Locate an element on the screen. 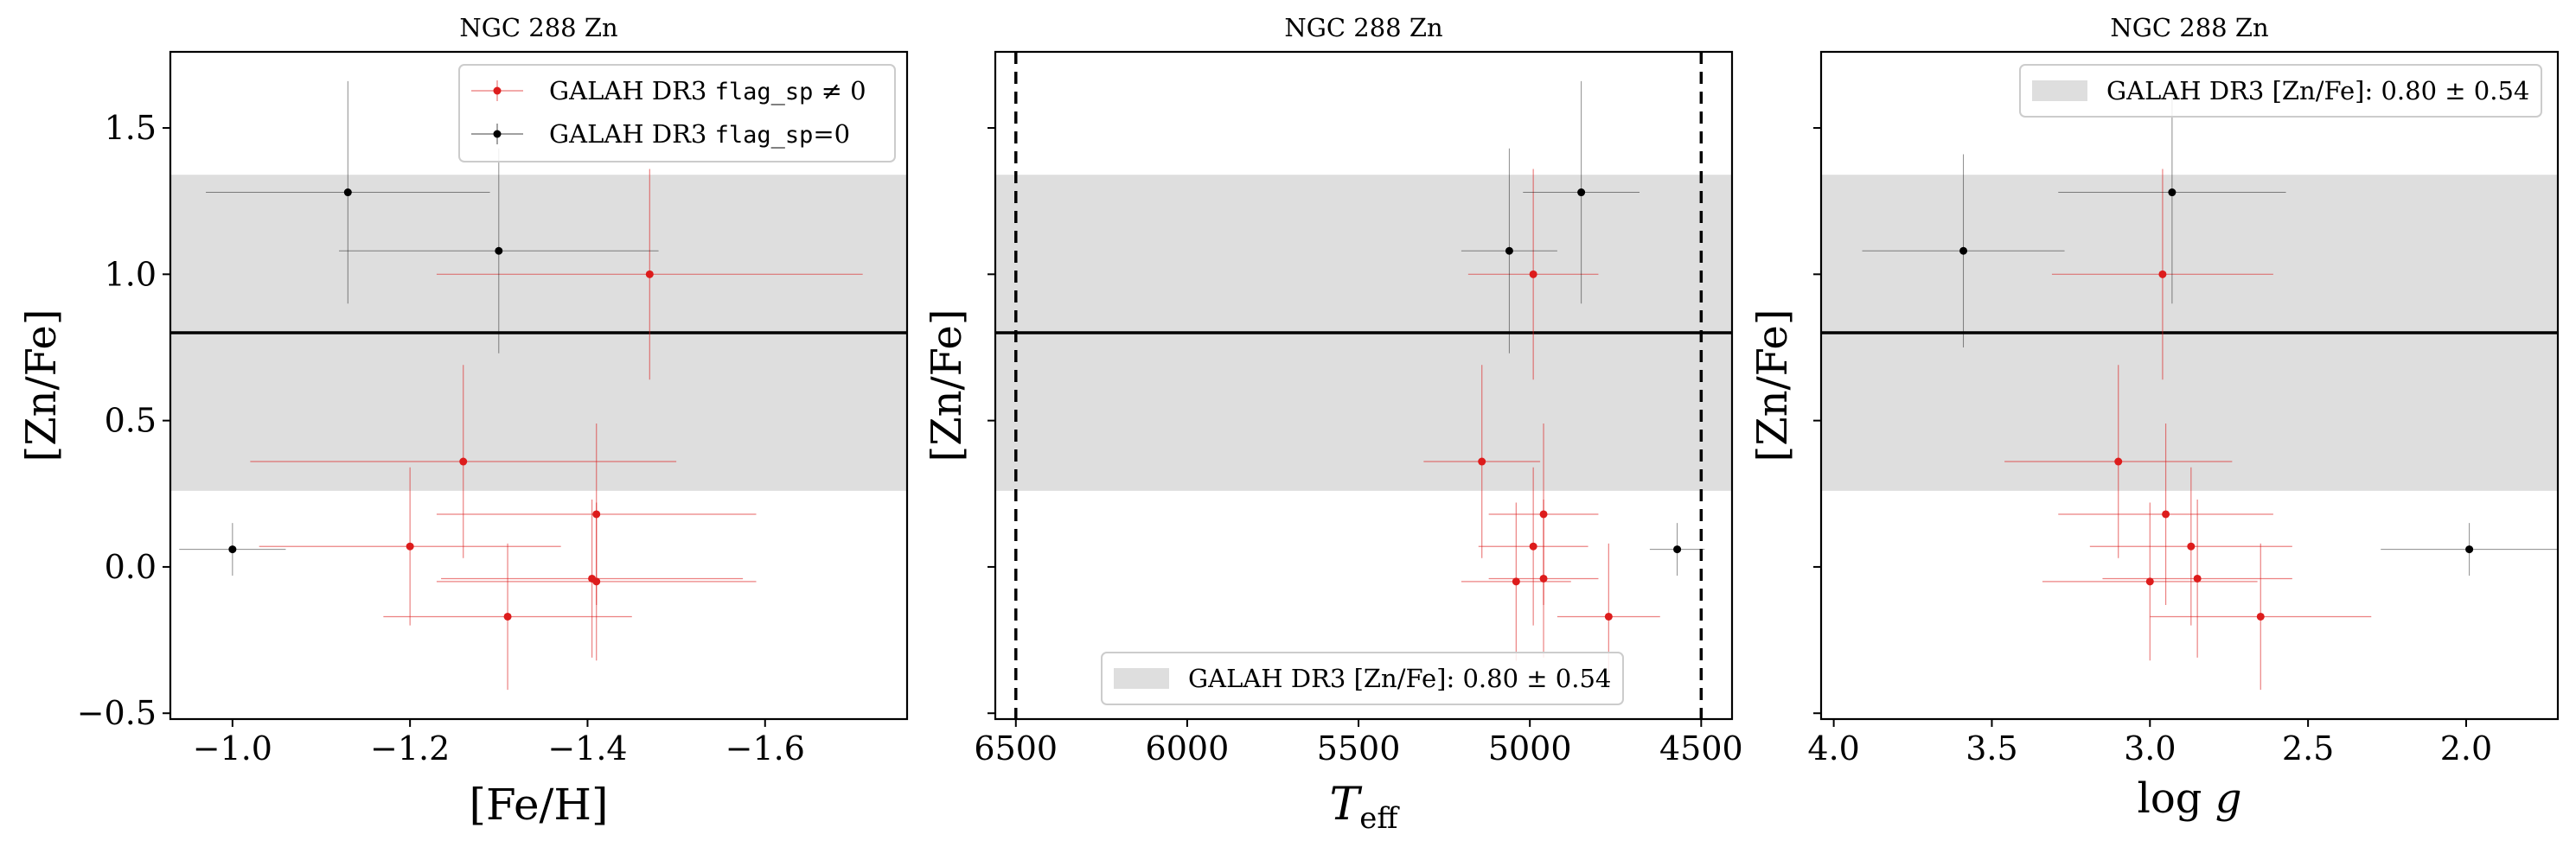 The width and height of the screenshot is (2576, 847). y-tick-label: 0.5 is located at coordinates (131, 421).